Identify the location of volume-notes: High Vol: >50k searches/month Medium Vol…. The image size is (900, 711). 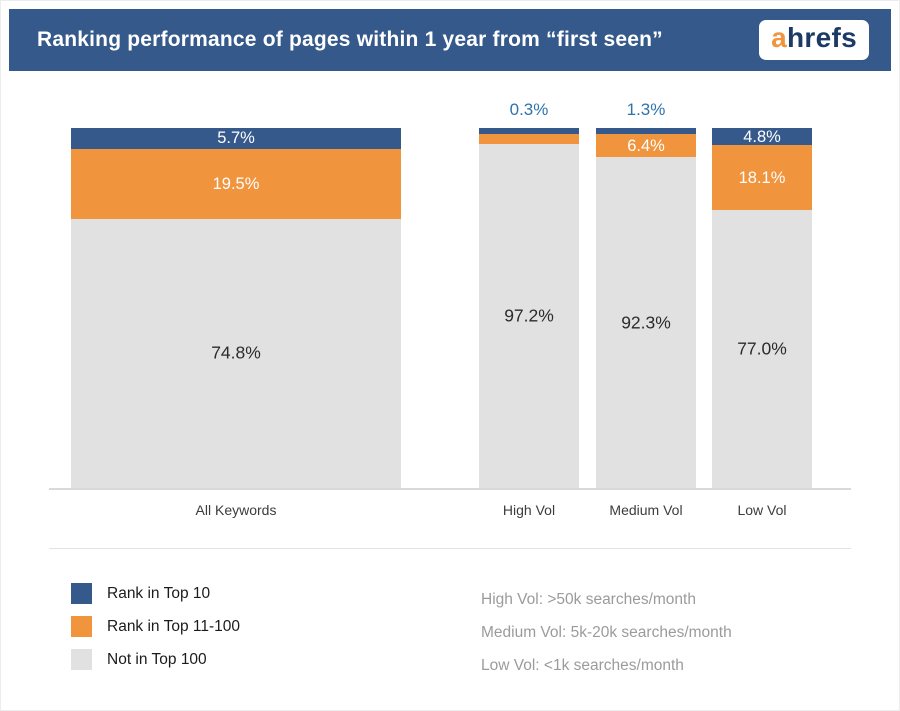
(595, 632).